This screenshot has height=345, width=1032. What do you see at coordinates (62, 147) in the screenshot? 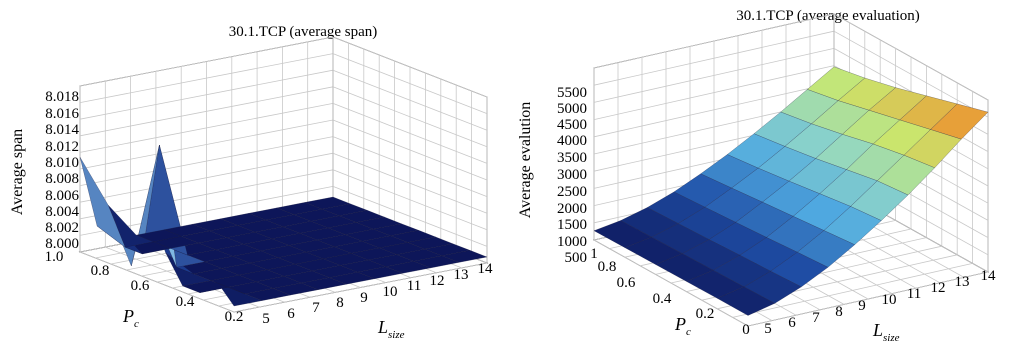
I see `chart1-z-tick: 8.012` at bounding box center [62, 147].